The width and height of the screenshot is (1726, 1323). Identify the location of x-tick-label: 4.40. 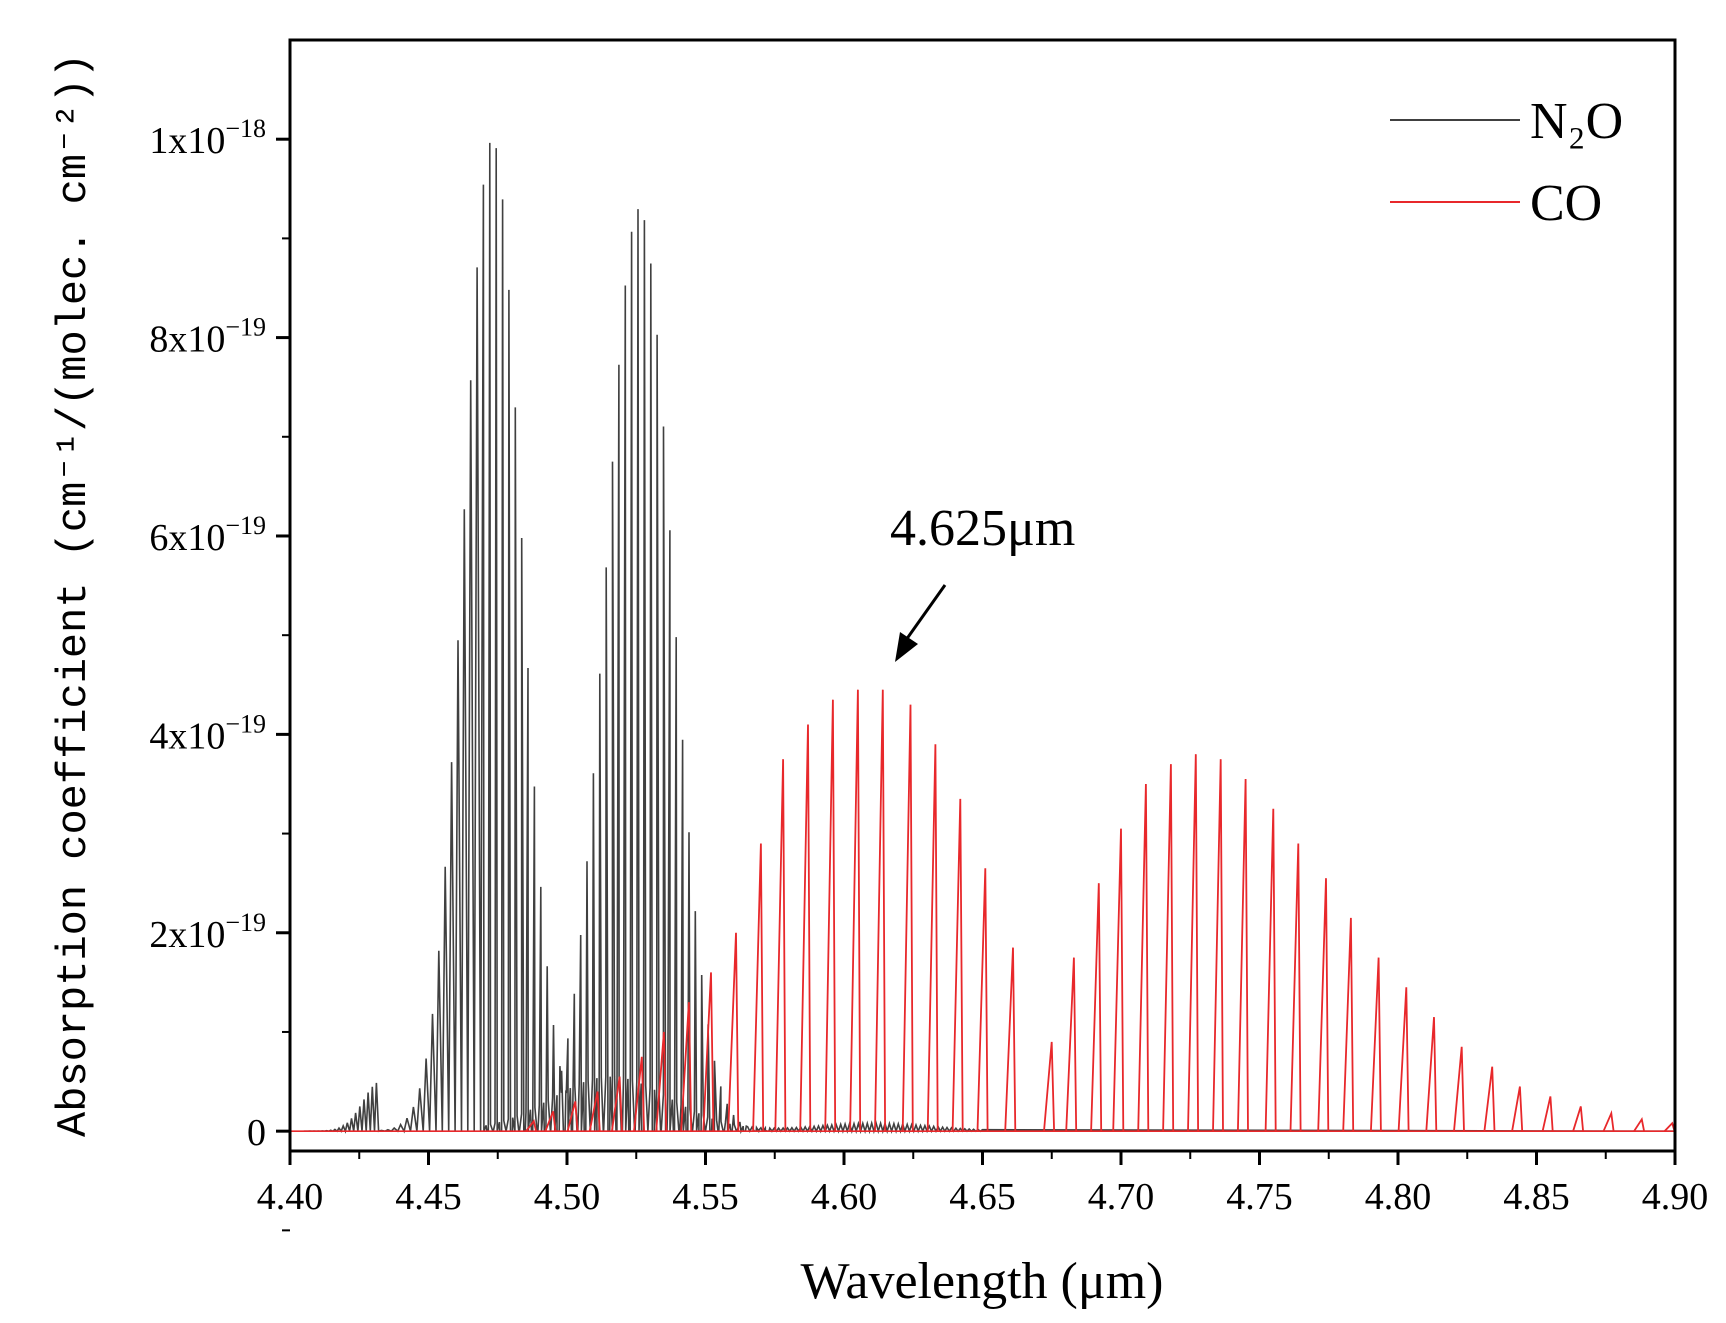
(290, 1197).